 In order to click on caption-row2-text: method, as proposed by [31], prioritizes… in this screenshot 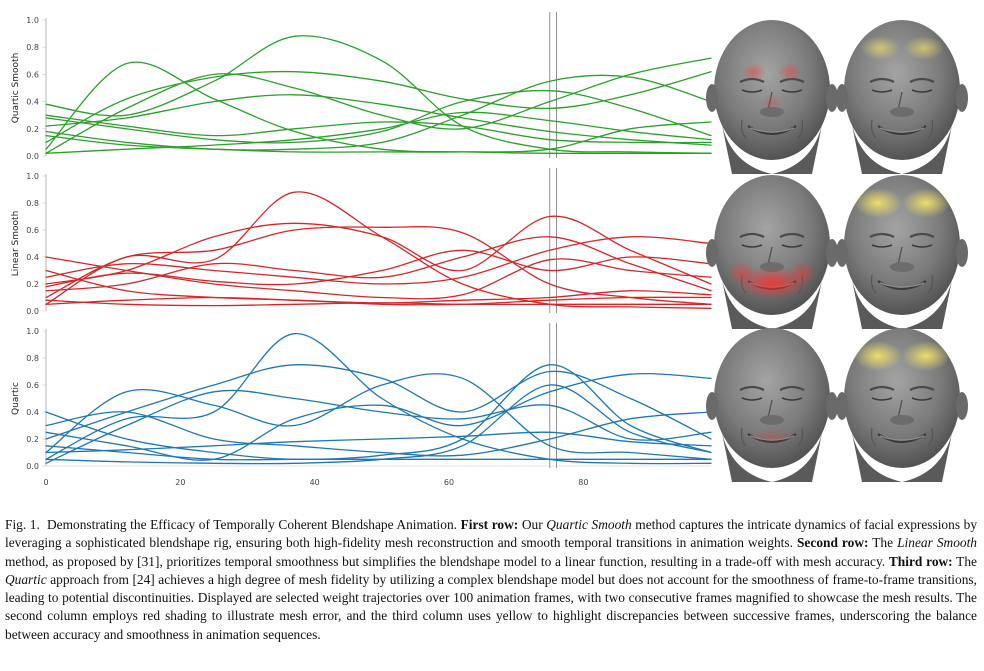, I will do `click(445, 561)`.